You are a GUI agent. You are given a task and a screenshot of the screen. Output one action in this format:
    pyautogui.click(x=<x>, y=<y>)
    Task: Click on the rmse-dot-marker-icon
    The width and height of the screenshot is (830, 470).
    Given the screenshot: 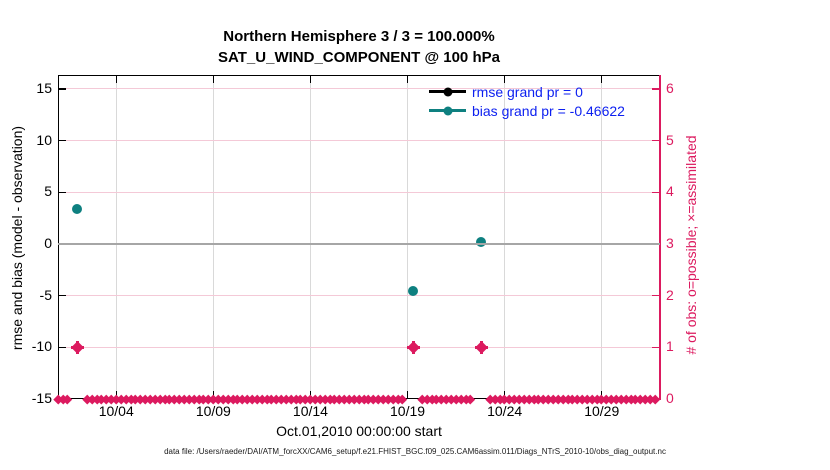 What is the action you would take?
    pyautogui.click(x=447, y=91)
    